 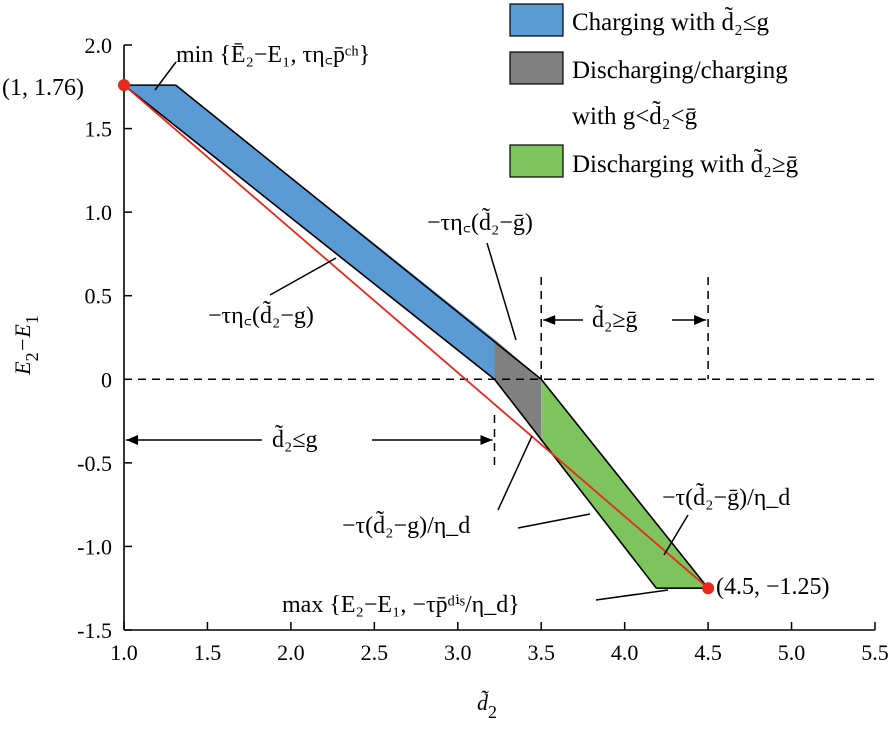 I want to click on legend-label-charging: Charging with d̃₂≤g, so click(x=670, y=21).